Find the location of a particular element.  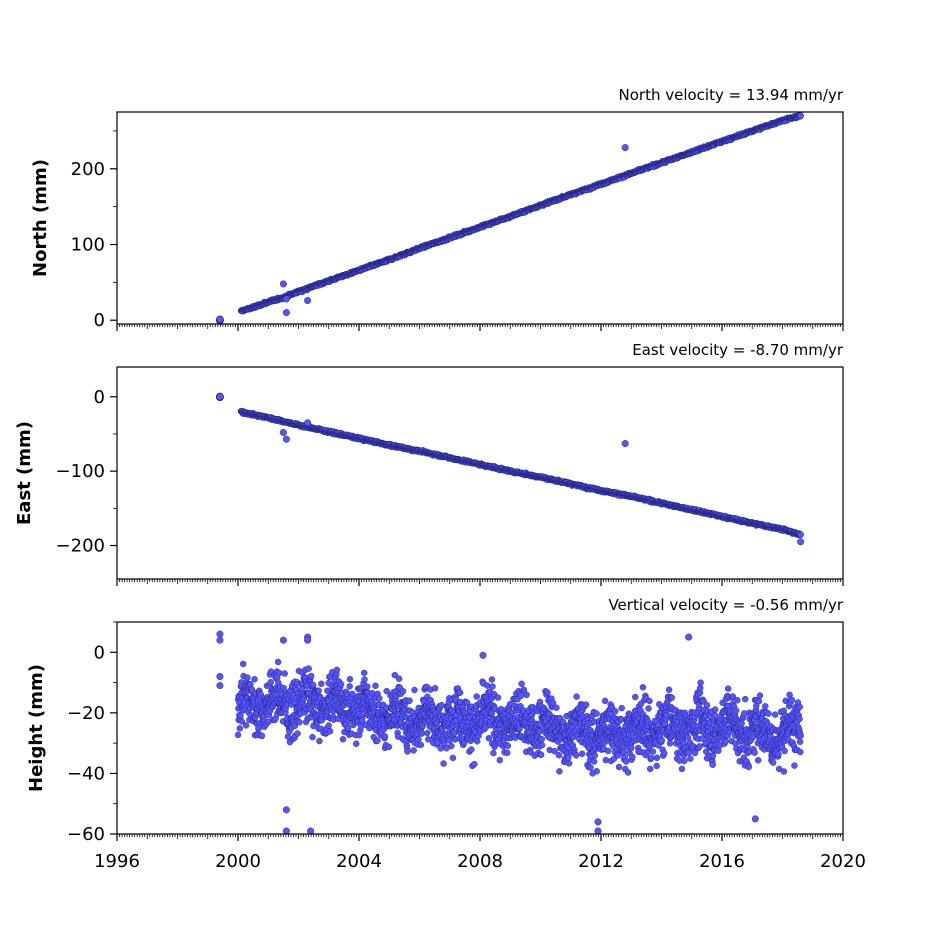

y-axis: 0 −100 −200 is located at coordinates (86, 472).